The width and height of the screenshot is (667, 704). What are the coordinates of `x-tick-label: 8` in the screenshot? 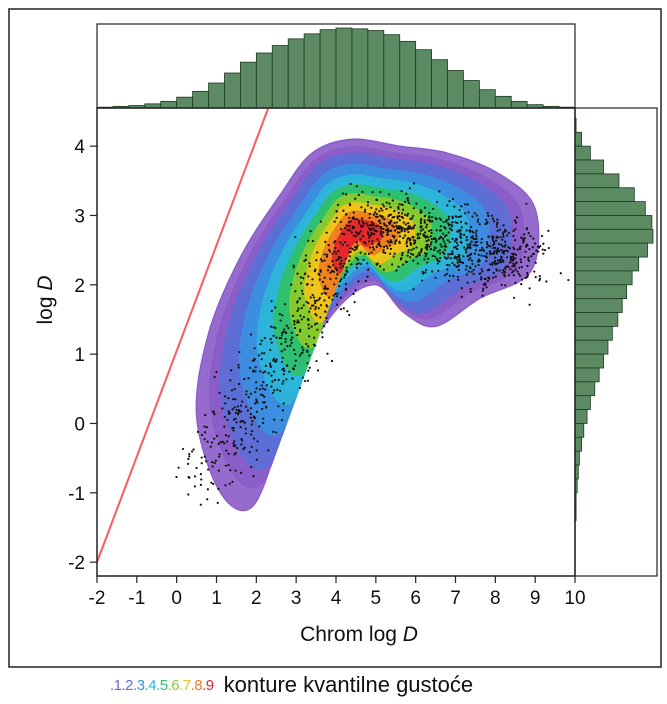 It's located at (495, 598).